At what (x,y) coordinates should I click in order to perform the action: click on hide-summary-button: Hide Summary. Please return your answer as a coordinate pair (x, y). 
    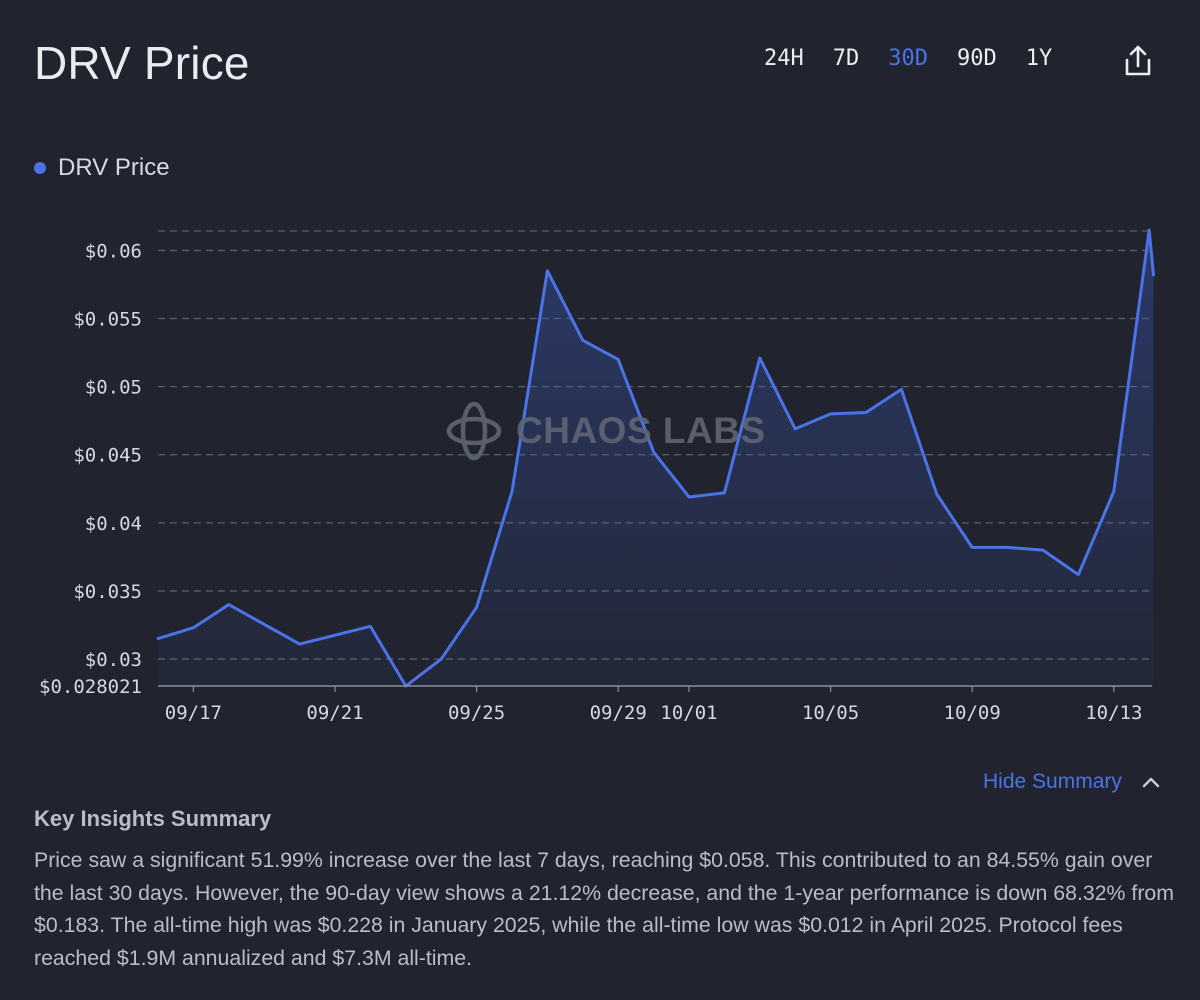
    Looking at the image, I should click on (1071, 782).